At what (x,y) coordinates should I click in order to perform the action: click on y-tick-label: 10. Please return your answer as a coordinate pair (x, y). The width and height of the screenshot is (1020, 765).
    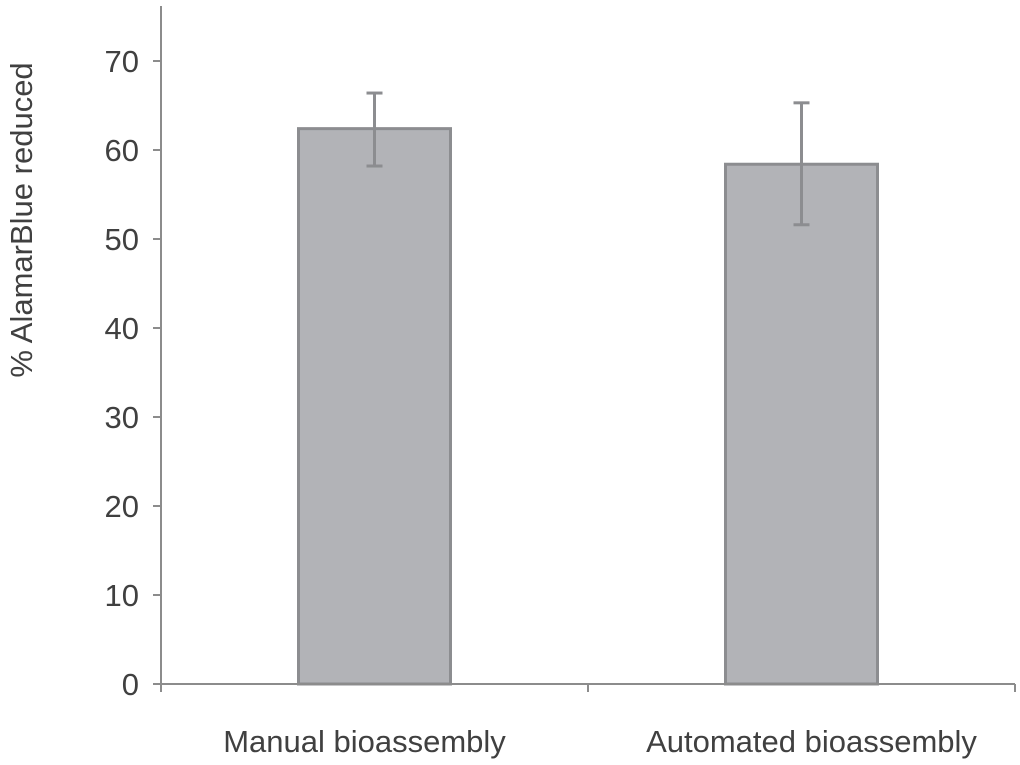
    Looking at the image, I should click on (122, 595).